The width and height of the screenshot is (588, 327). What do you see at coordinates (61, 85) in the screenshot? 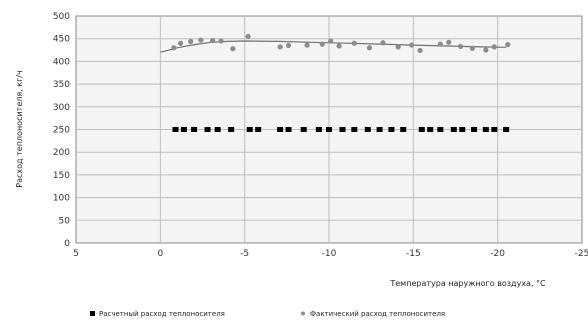
I see `y-tick-label: 350` at bounding box center [61, 85].